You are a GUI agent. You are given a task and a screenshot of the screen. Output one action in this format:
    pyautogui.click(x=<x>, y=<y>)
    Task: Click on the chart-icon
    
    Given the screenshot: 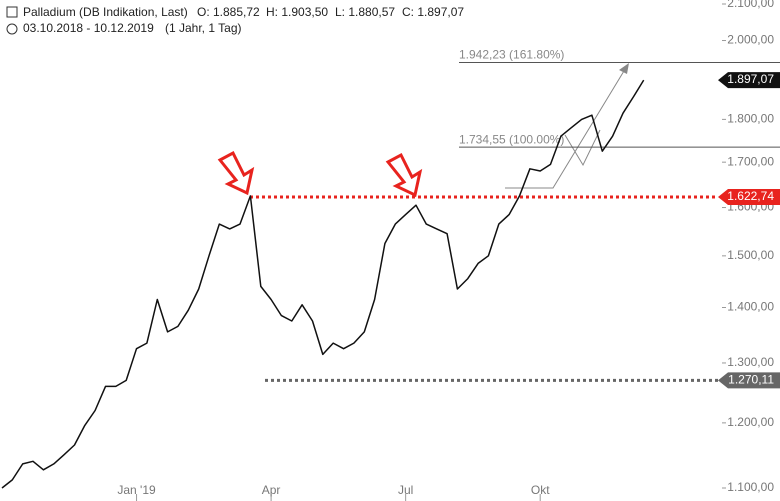 What is the action you would take?
    pyautogui.click(x=12, y=12)
    